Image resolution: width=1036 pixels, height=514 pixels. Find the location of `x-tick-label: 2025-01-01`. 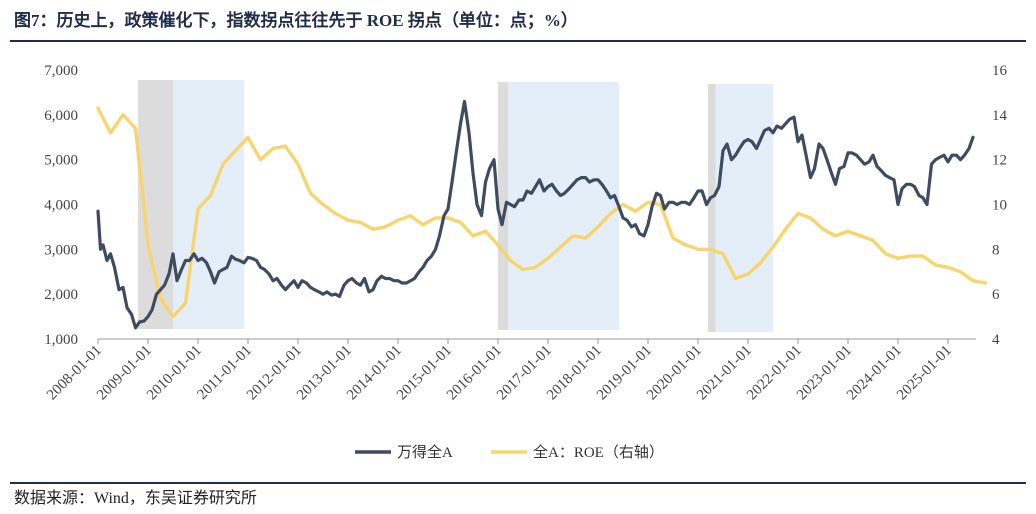

x-tick-label: 2025-01-01 is located at coordinates (924, 373).